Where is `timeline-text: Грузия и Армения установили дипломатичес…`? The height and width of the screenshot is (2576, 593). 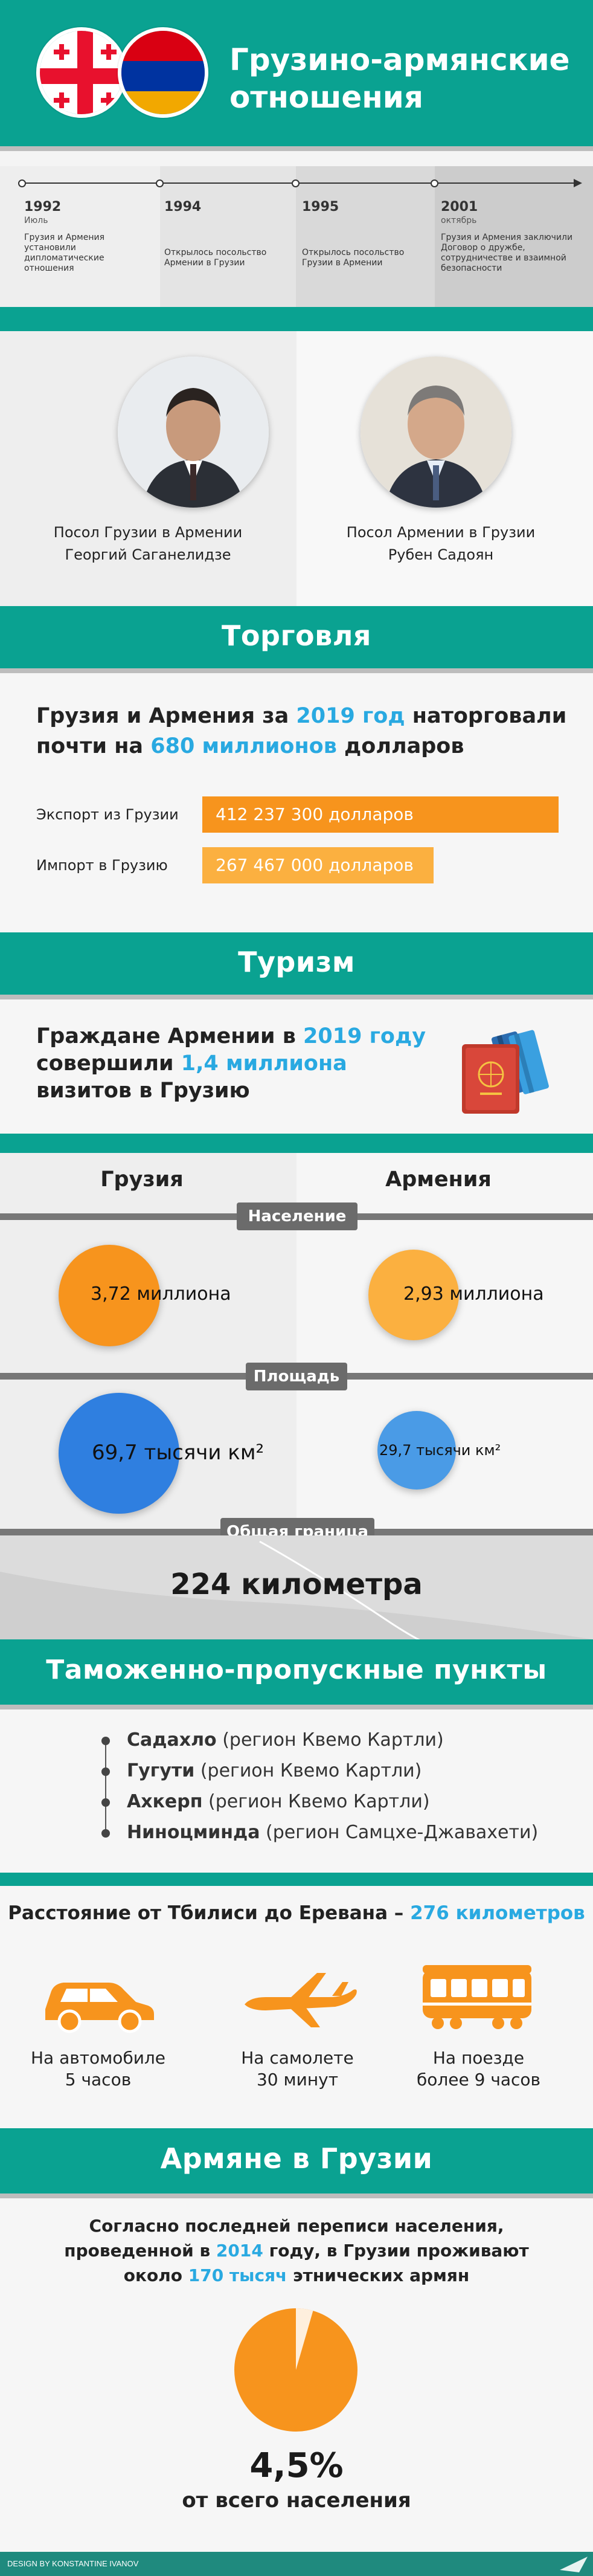
timeline-text: Грузия и Армения установили дипломатичес… is located at coordinates (64, 253).